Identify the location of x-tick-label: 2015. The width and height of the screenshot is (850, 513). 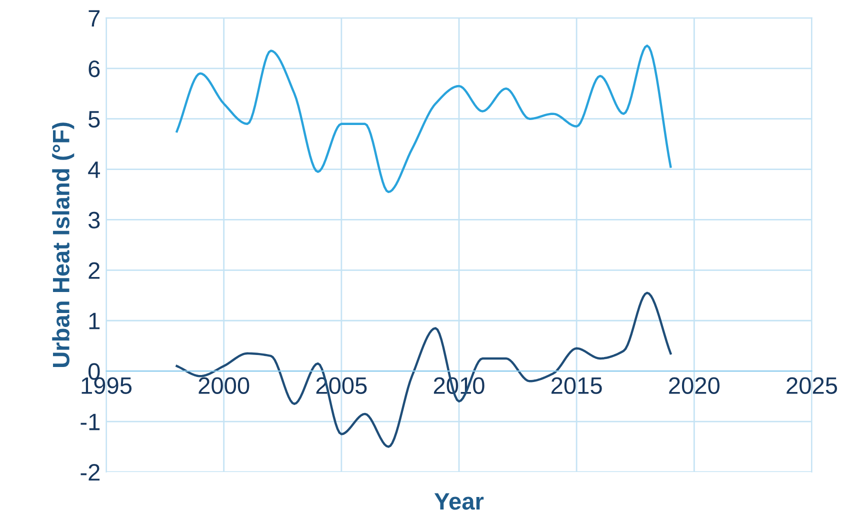
(577, 385).